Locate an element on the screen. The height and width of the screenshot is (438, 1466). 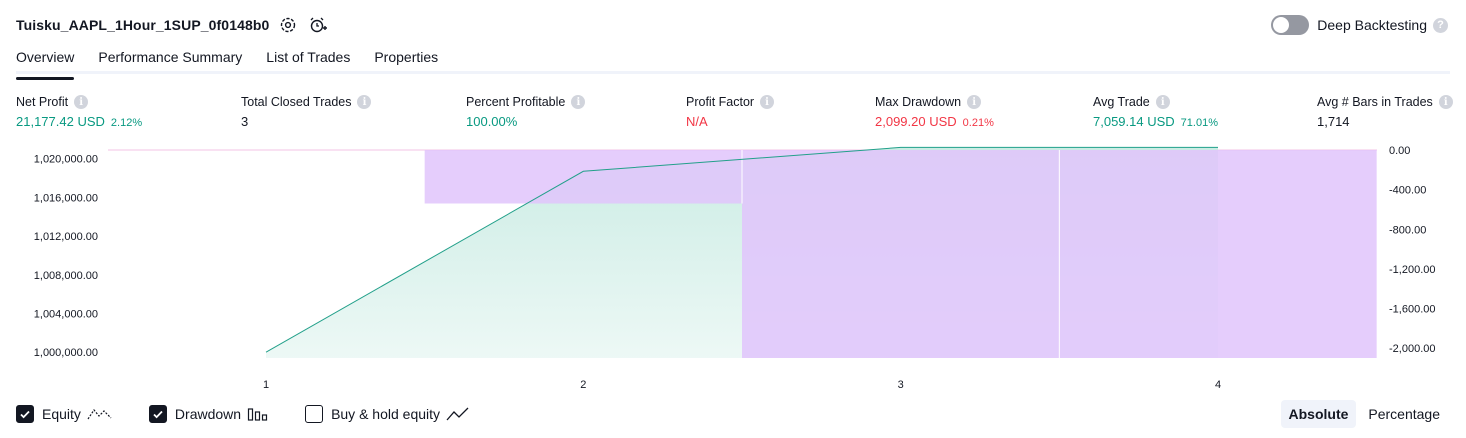
metric-percent: 0.21% is located at coordinates (978, 123).